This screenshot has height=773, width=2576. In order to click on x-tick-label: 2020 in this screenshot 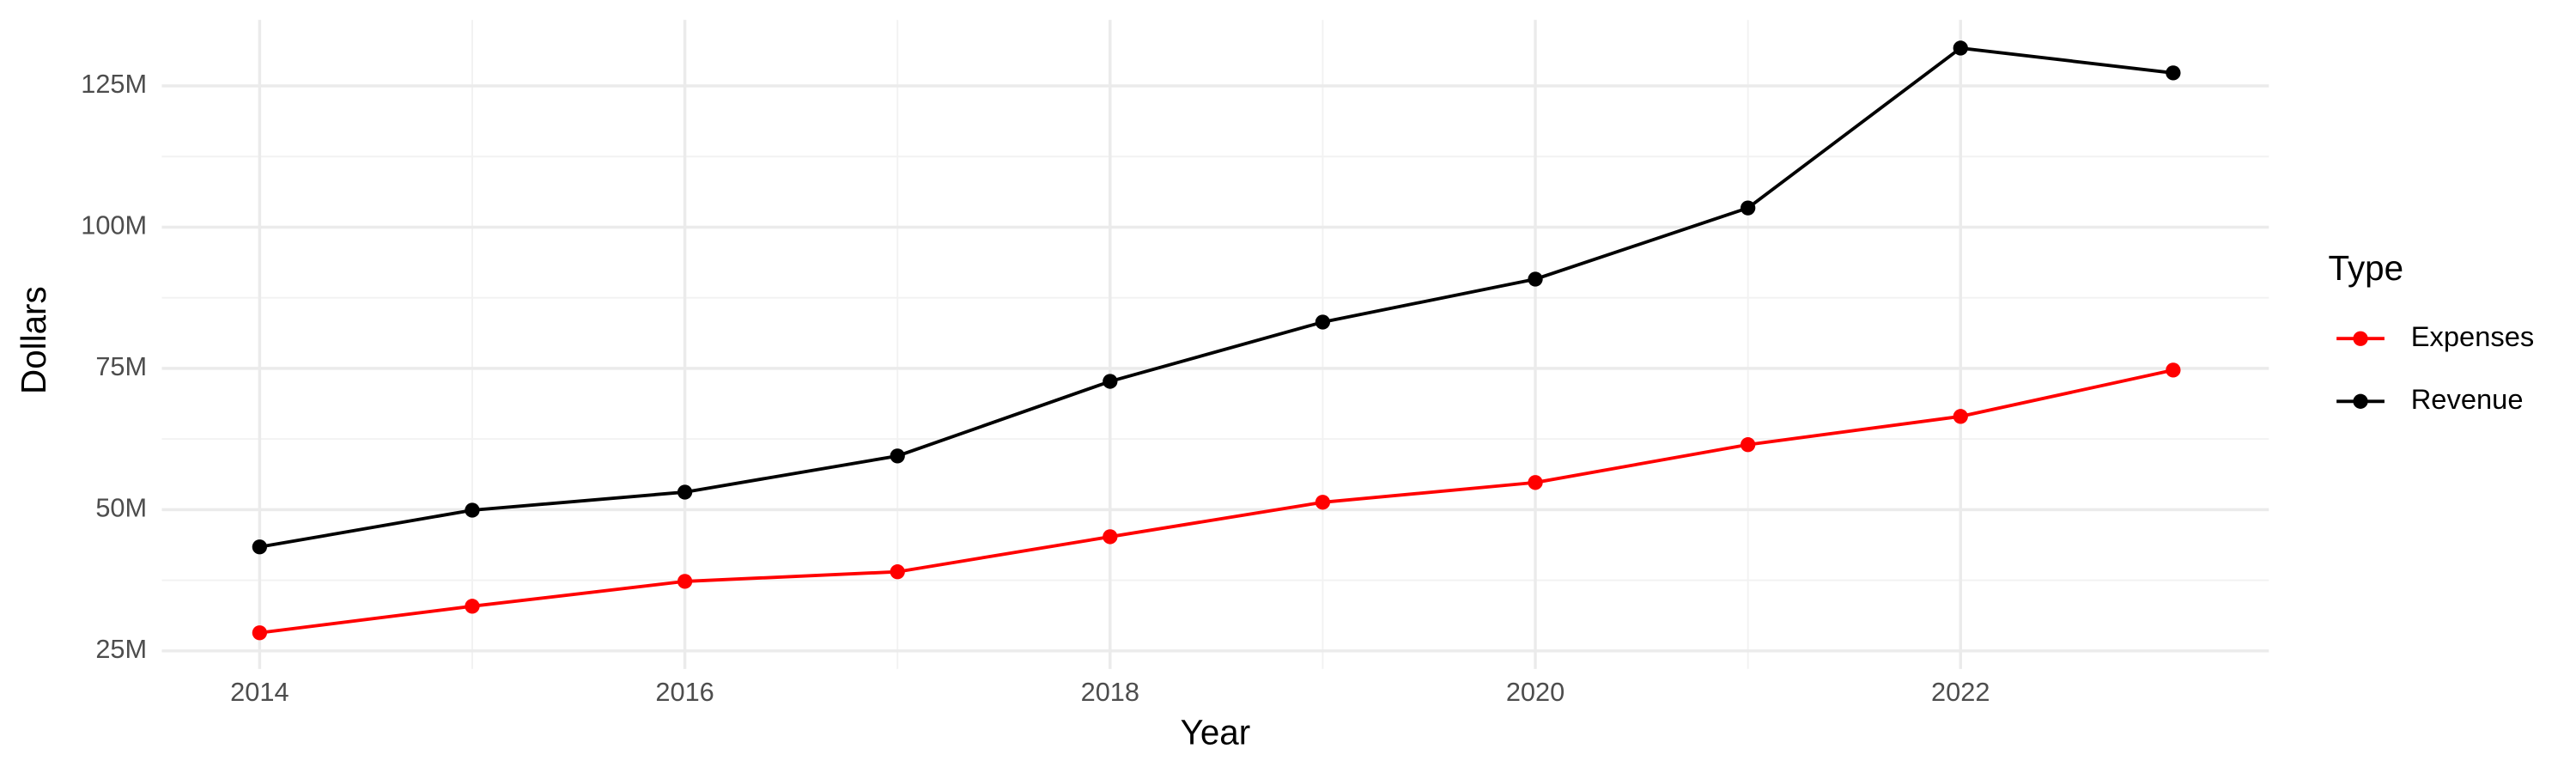, I will do `click(1535, 692)`.